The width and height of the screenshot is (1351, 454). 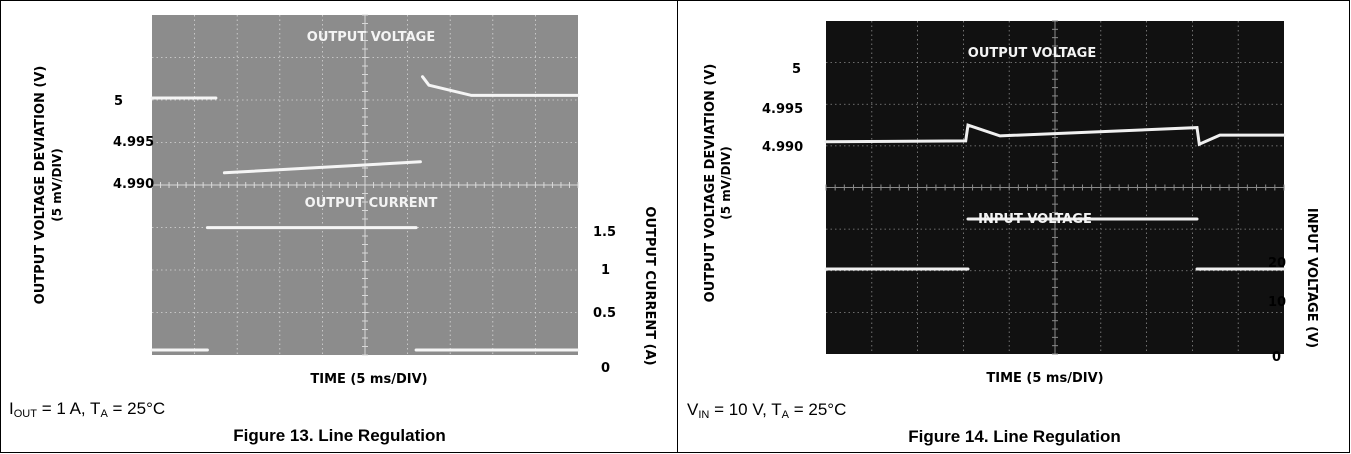 I want to click on cond-sub-out: OUT, so click(x=25, y=414).